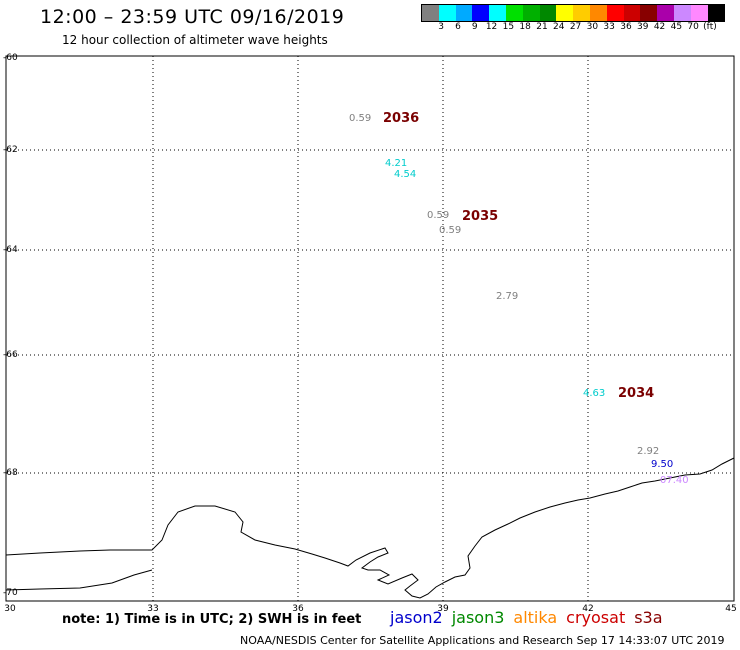 The width and height of the screenshot is (740, 650). I want to click on legend-label: 15, so click(508, 27).